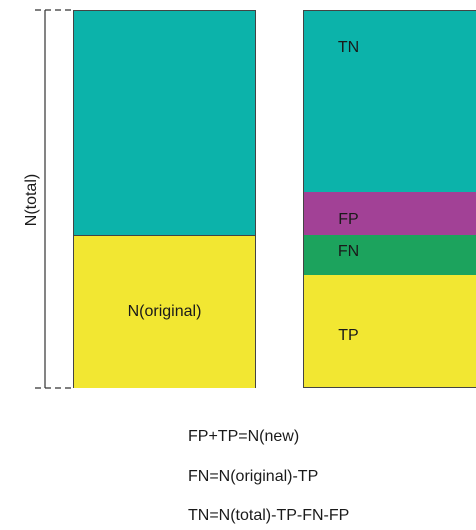 The height and width of the screenshot is (530, 476). Describe the element at coordinates (244, 436) in the screenshot. I see `equation-new: FP+TP=N(new)` at that location.